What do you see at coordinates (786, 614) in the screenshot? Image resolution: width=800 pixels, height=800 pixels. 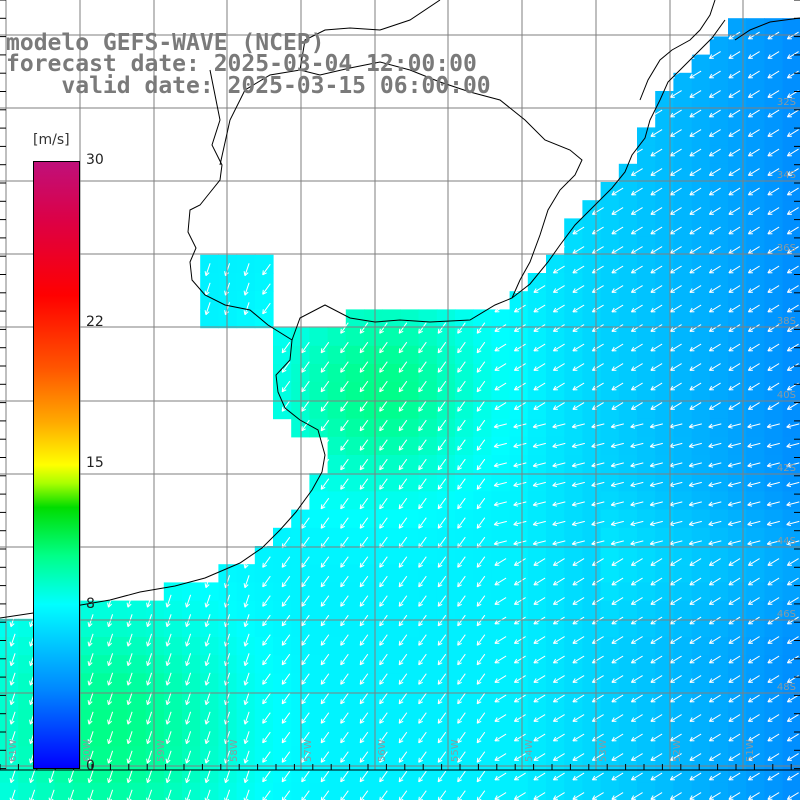 I see `latitude-label: 46S` at bounding box center [786, 614].